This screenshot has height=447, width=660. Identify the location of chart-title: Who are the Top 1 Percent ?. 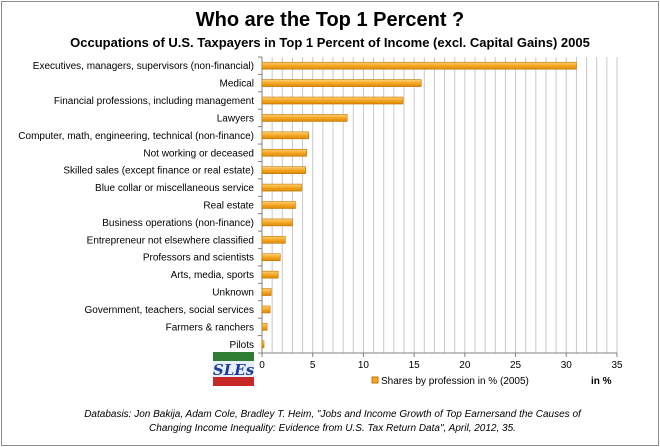
(330, 20).